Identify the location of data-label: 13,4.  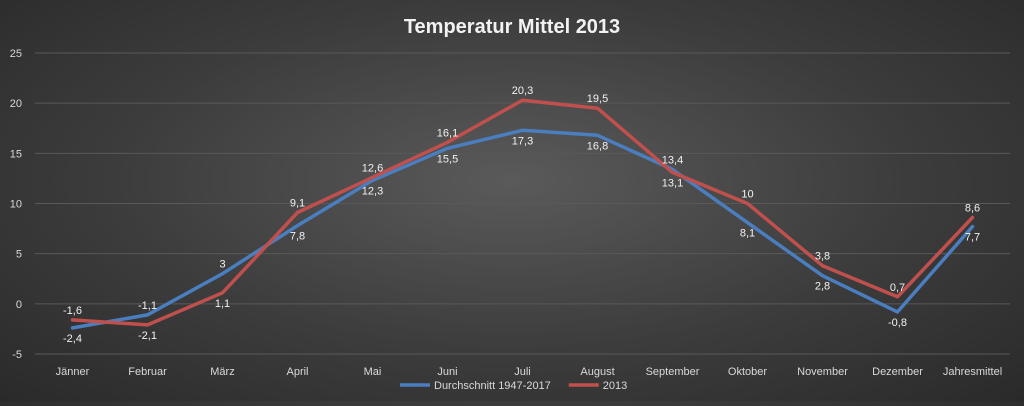
(672, 160).